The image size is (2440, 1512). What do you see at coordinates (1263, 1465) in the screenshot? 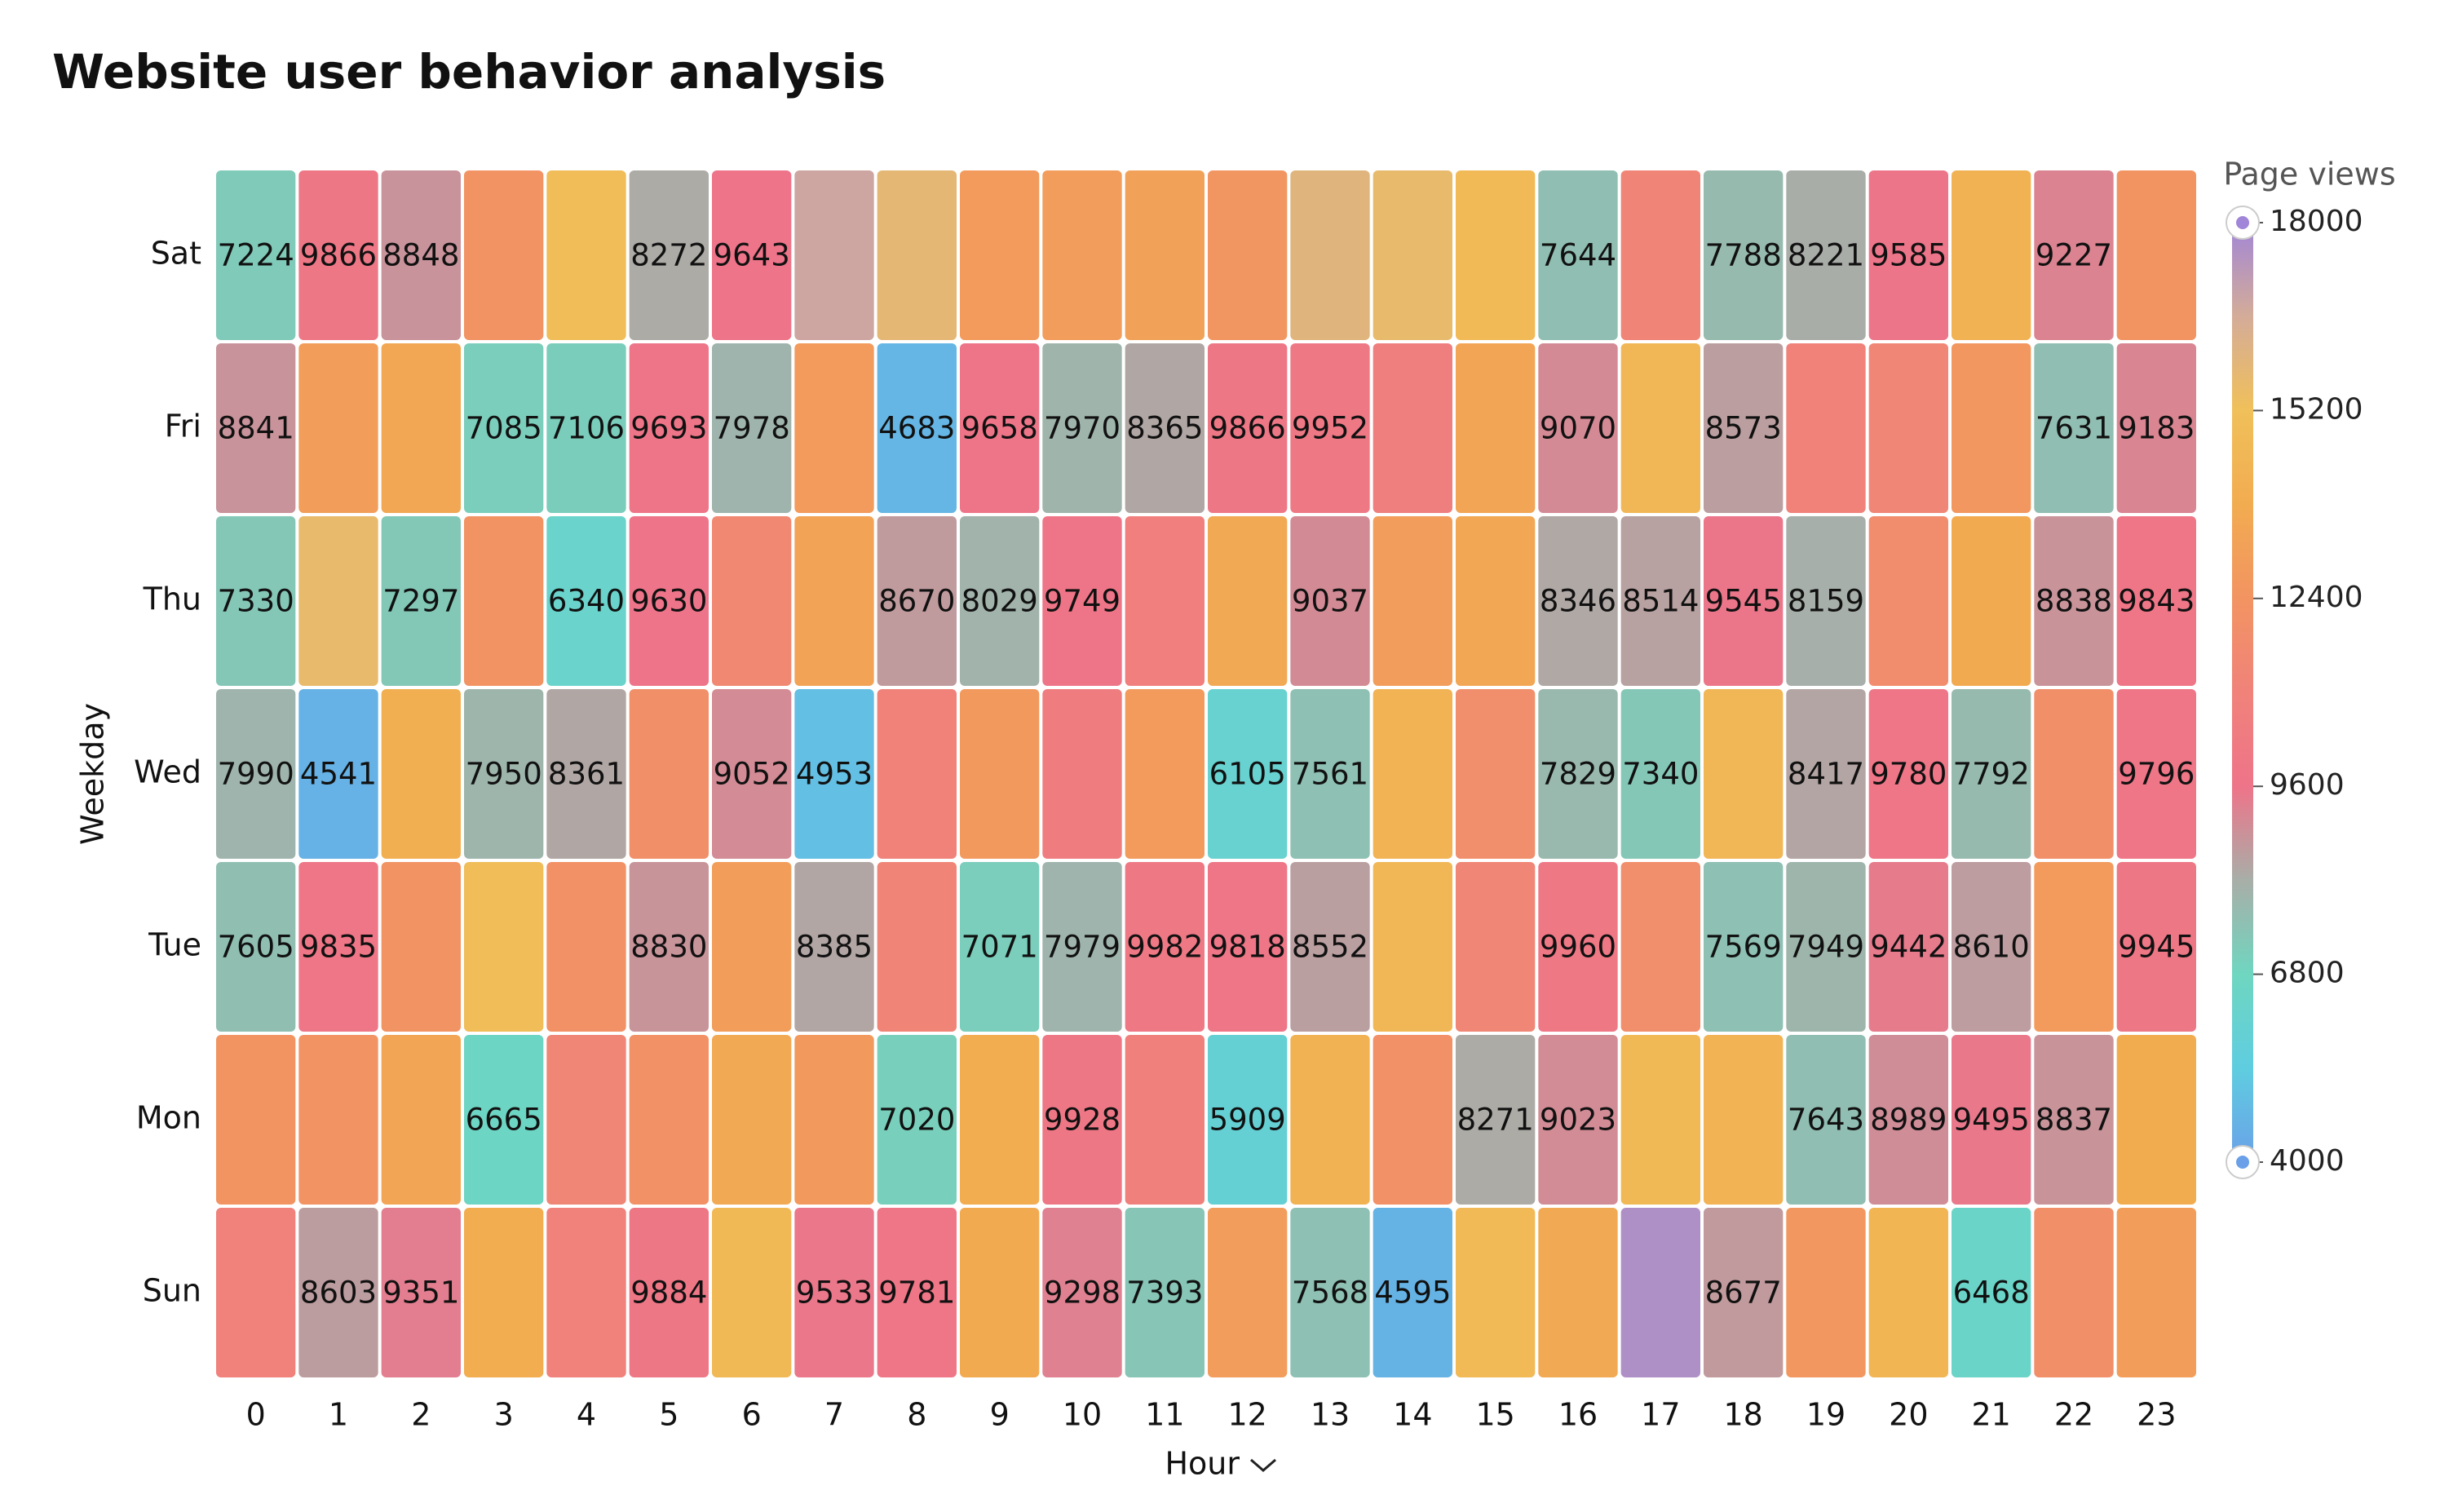
I see `axis-dropdown-icon` at bounding box center [1263, 1465].